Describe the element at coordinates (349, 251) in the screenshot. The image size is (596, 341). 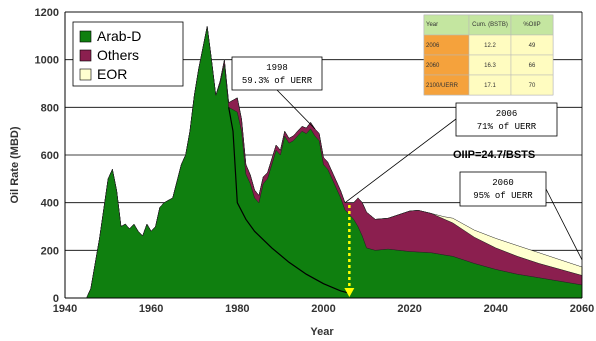
I see `arrow-group` at that location.